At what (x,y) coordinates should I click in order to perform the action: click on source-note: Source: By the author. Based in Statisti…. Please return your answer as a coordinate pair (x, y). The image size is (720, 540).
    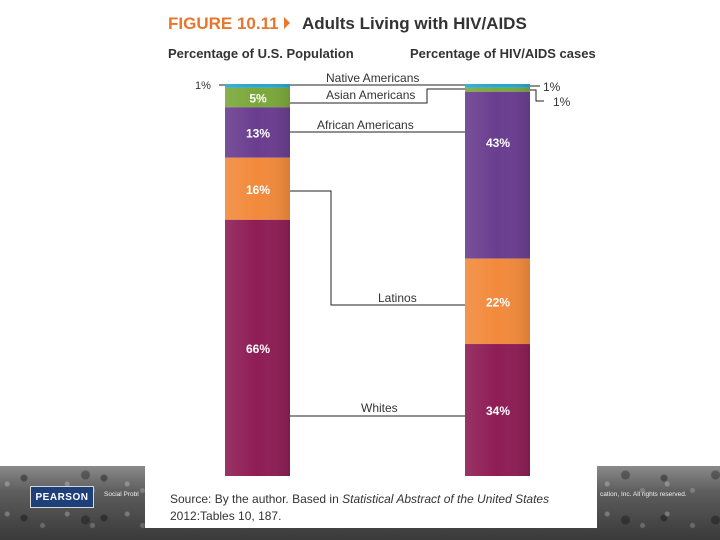
    Looking at the image, I should click on (380, 508).